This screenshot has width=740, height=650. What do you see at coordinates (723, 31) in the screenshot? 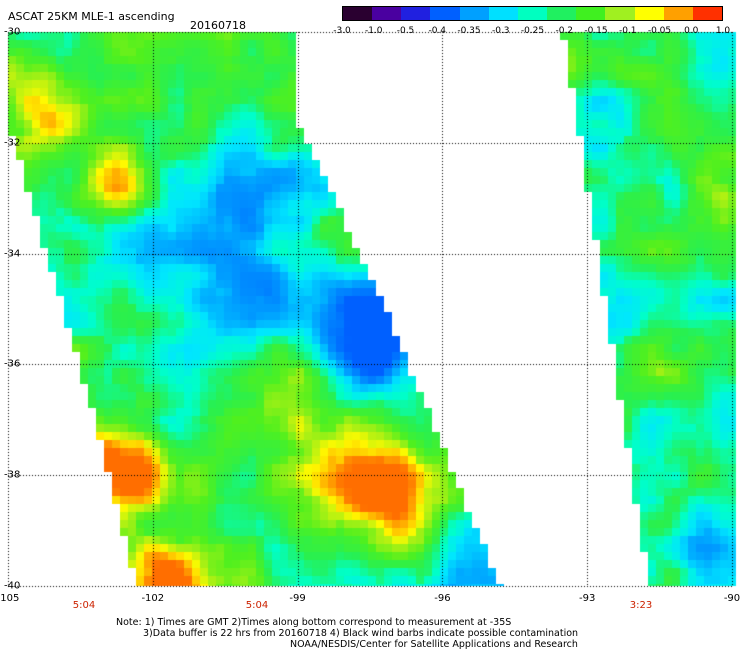
I see `color-scale-tick-label: 1.0` at bounding box center [723, 31].